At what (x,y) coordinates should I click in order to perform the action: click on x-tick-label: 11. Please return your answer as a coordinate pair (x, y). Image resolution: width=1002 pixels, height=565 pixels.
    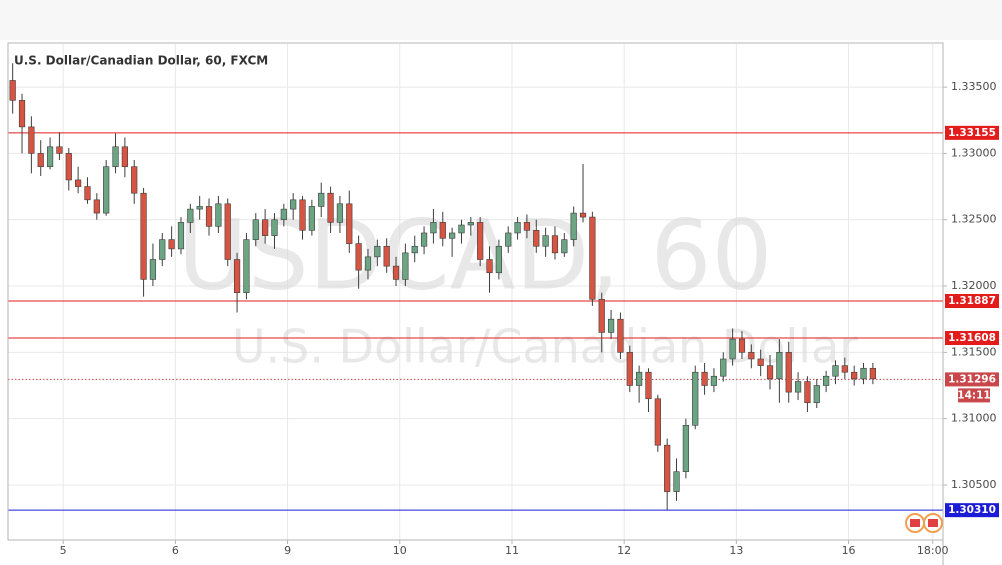
    Looking at the image, I should click on (512, 550).